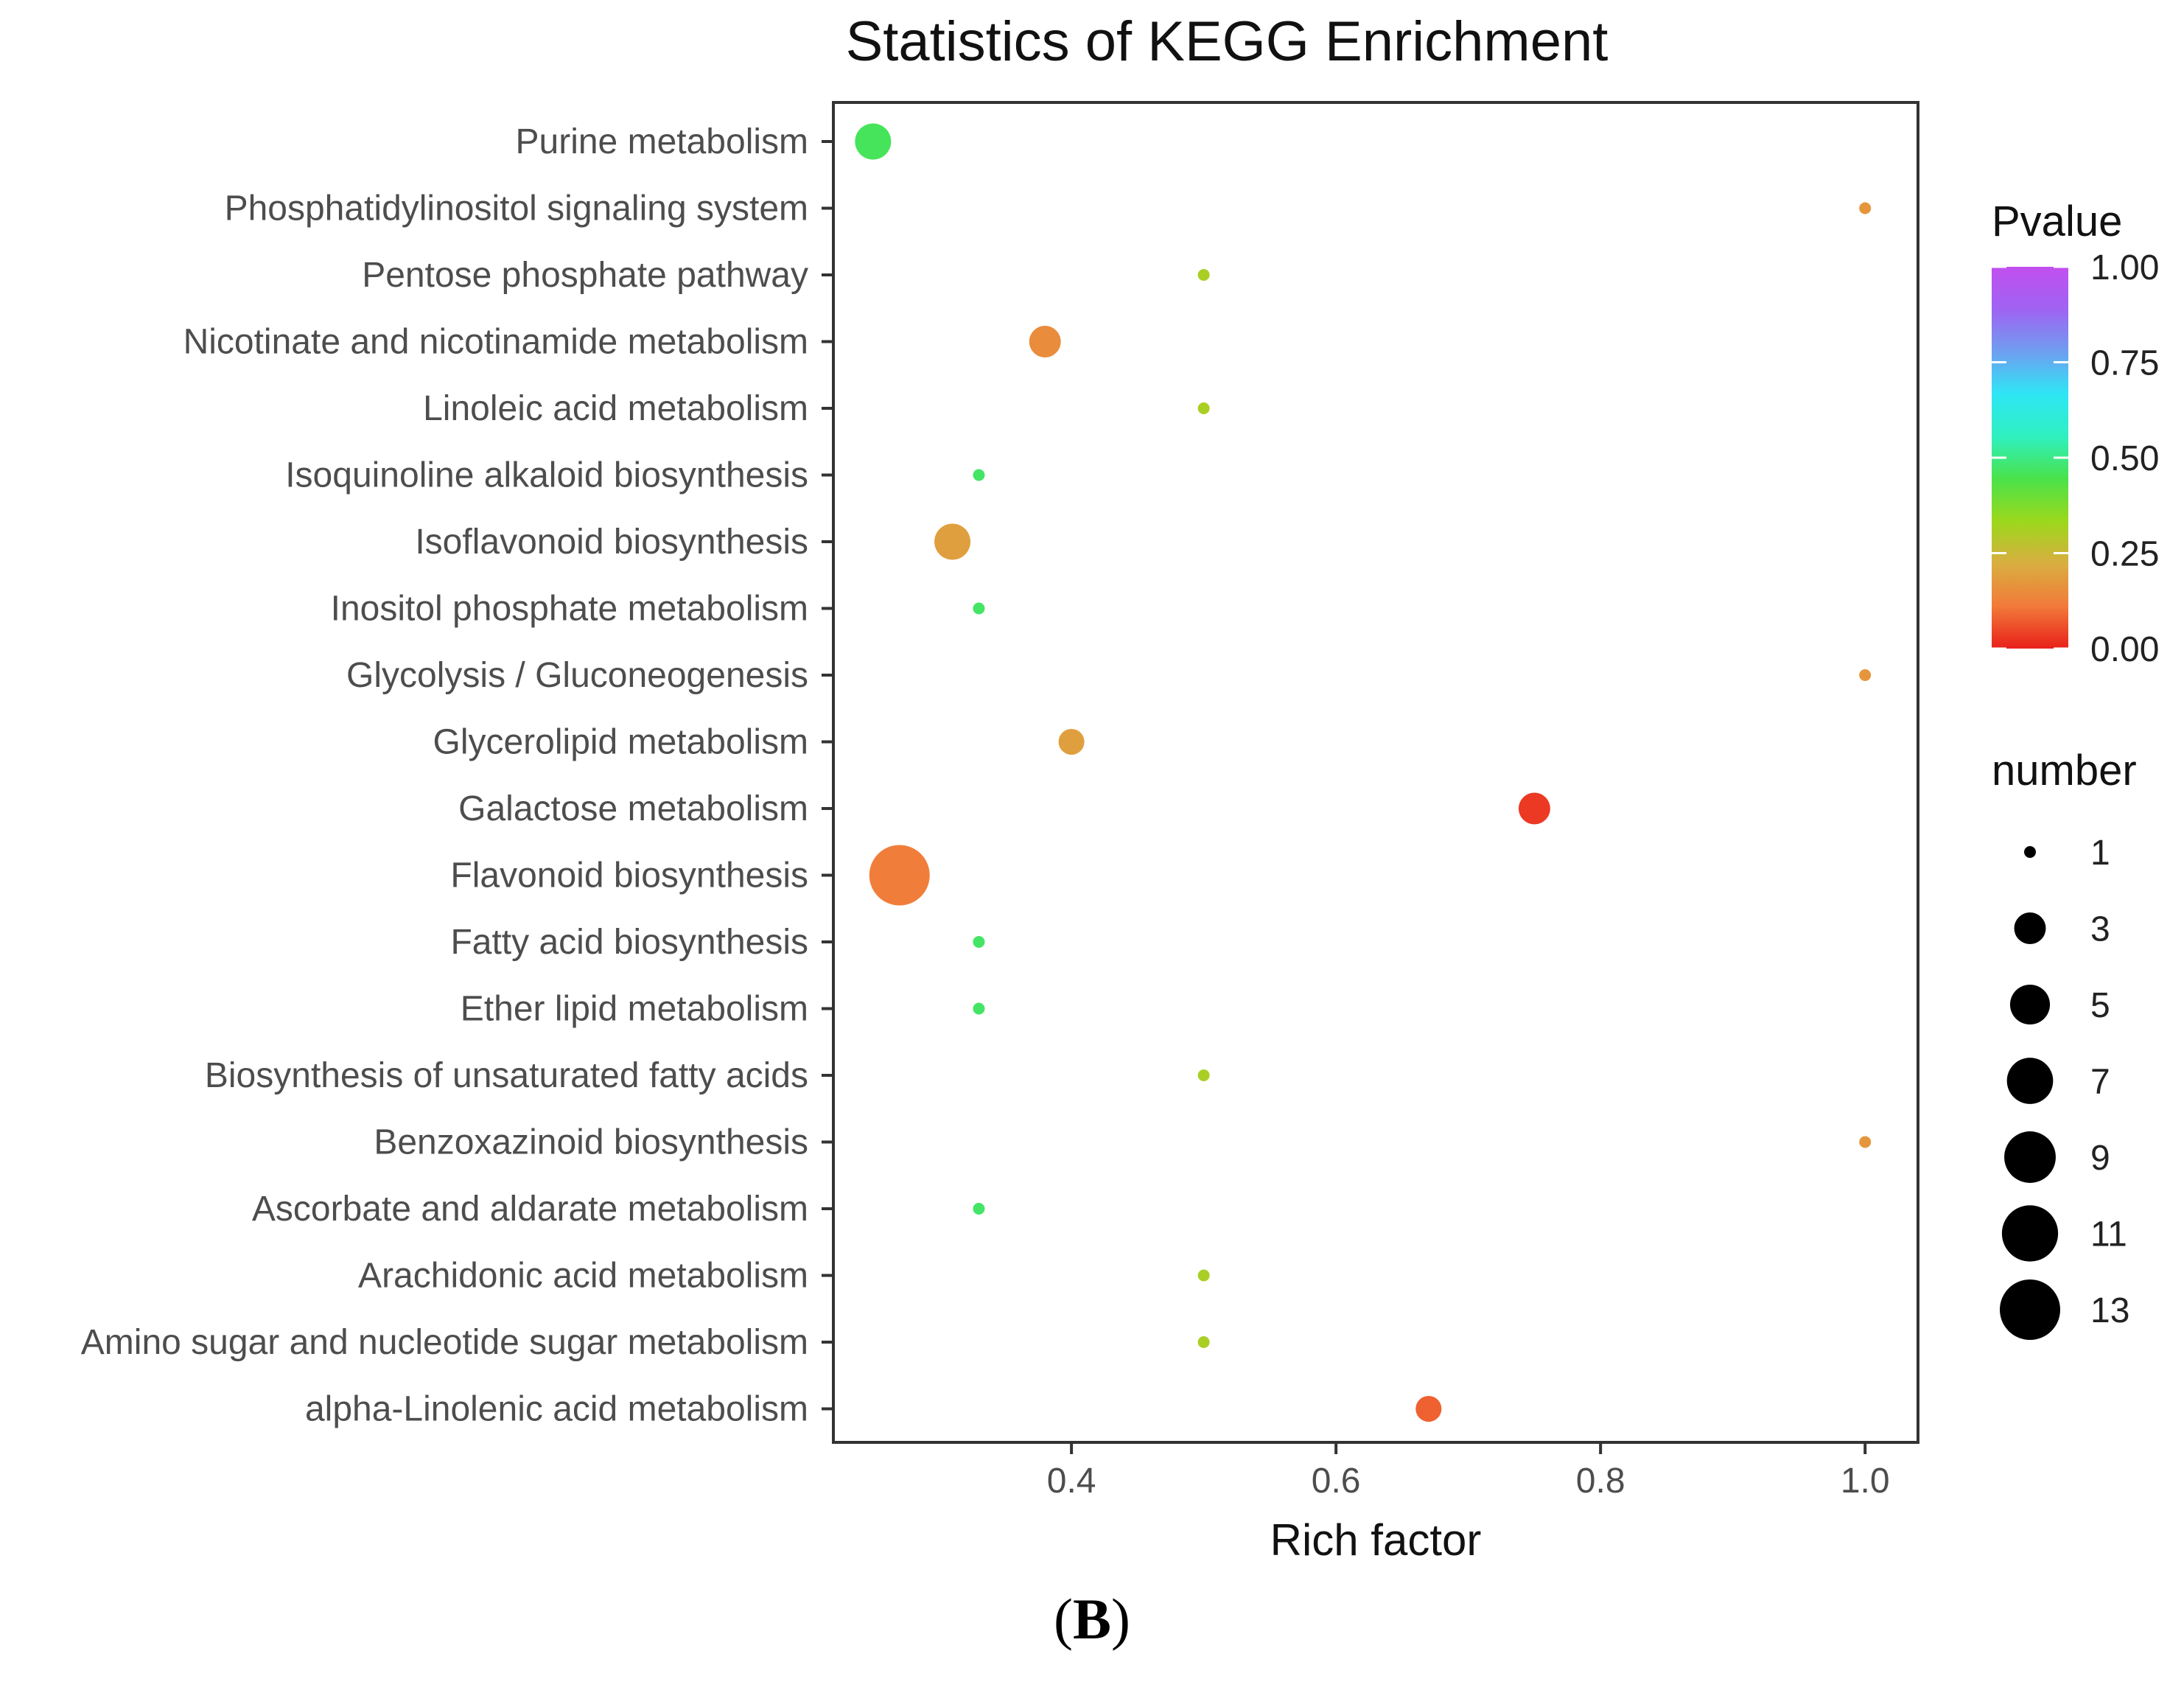 Image resolution: width=2184 pixels, height=1690 pixels. Describe the element at coordinates (633, 809) in the screenshot. I see `y-tick-label: Galactose metabolism` at that location.